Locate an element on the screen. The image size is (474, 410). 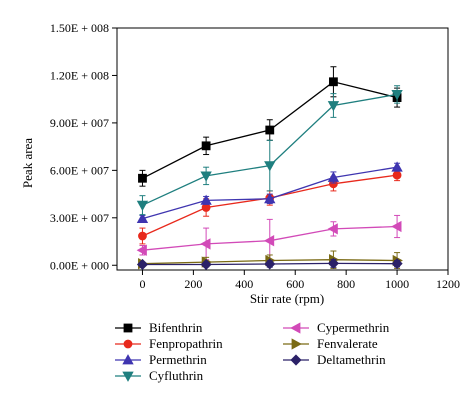
x-axis-ticks: 0 200 400 600 800 1000 1200 is located at coordinates (299, 280).